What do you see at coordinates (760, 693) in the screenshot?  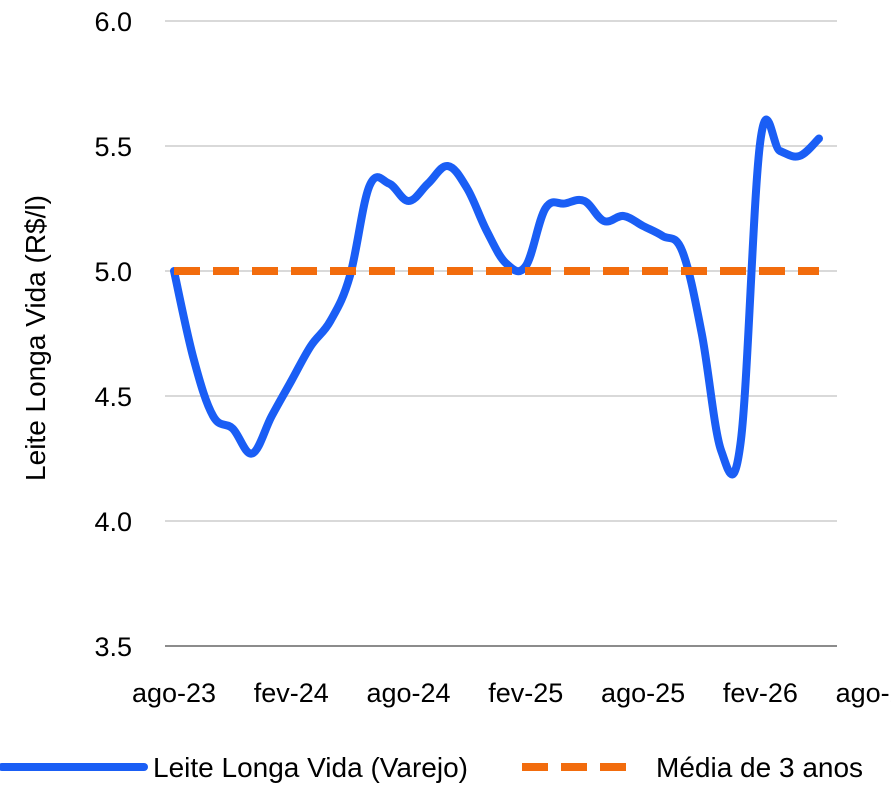 I see `x-tick-label: fev-26` at bounding box center [760, 693].